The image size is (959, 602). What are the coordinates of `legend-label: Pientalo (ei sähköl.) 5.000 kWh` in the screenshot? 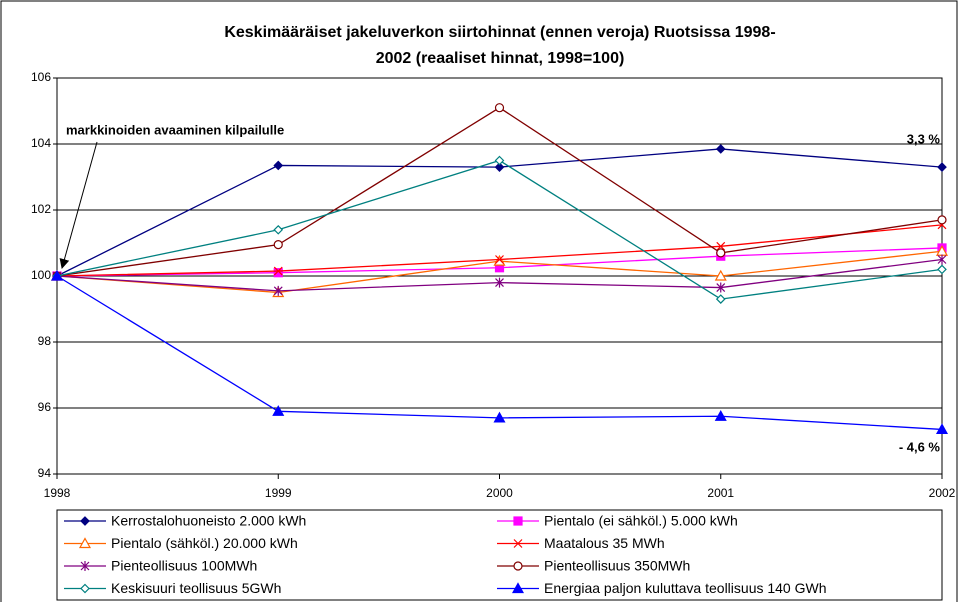 It's located at (641, 521).